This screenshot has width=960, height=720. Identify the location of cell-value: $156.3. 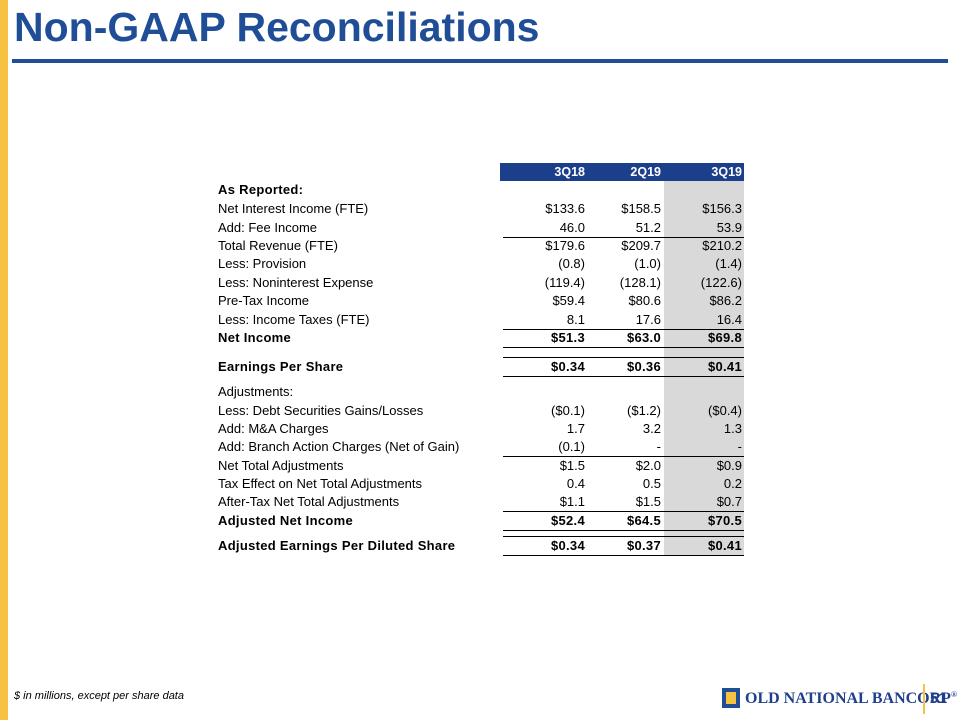
(722, 208).